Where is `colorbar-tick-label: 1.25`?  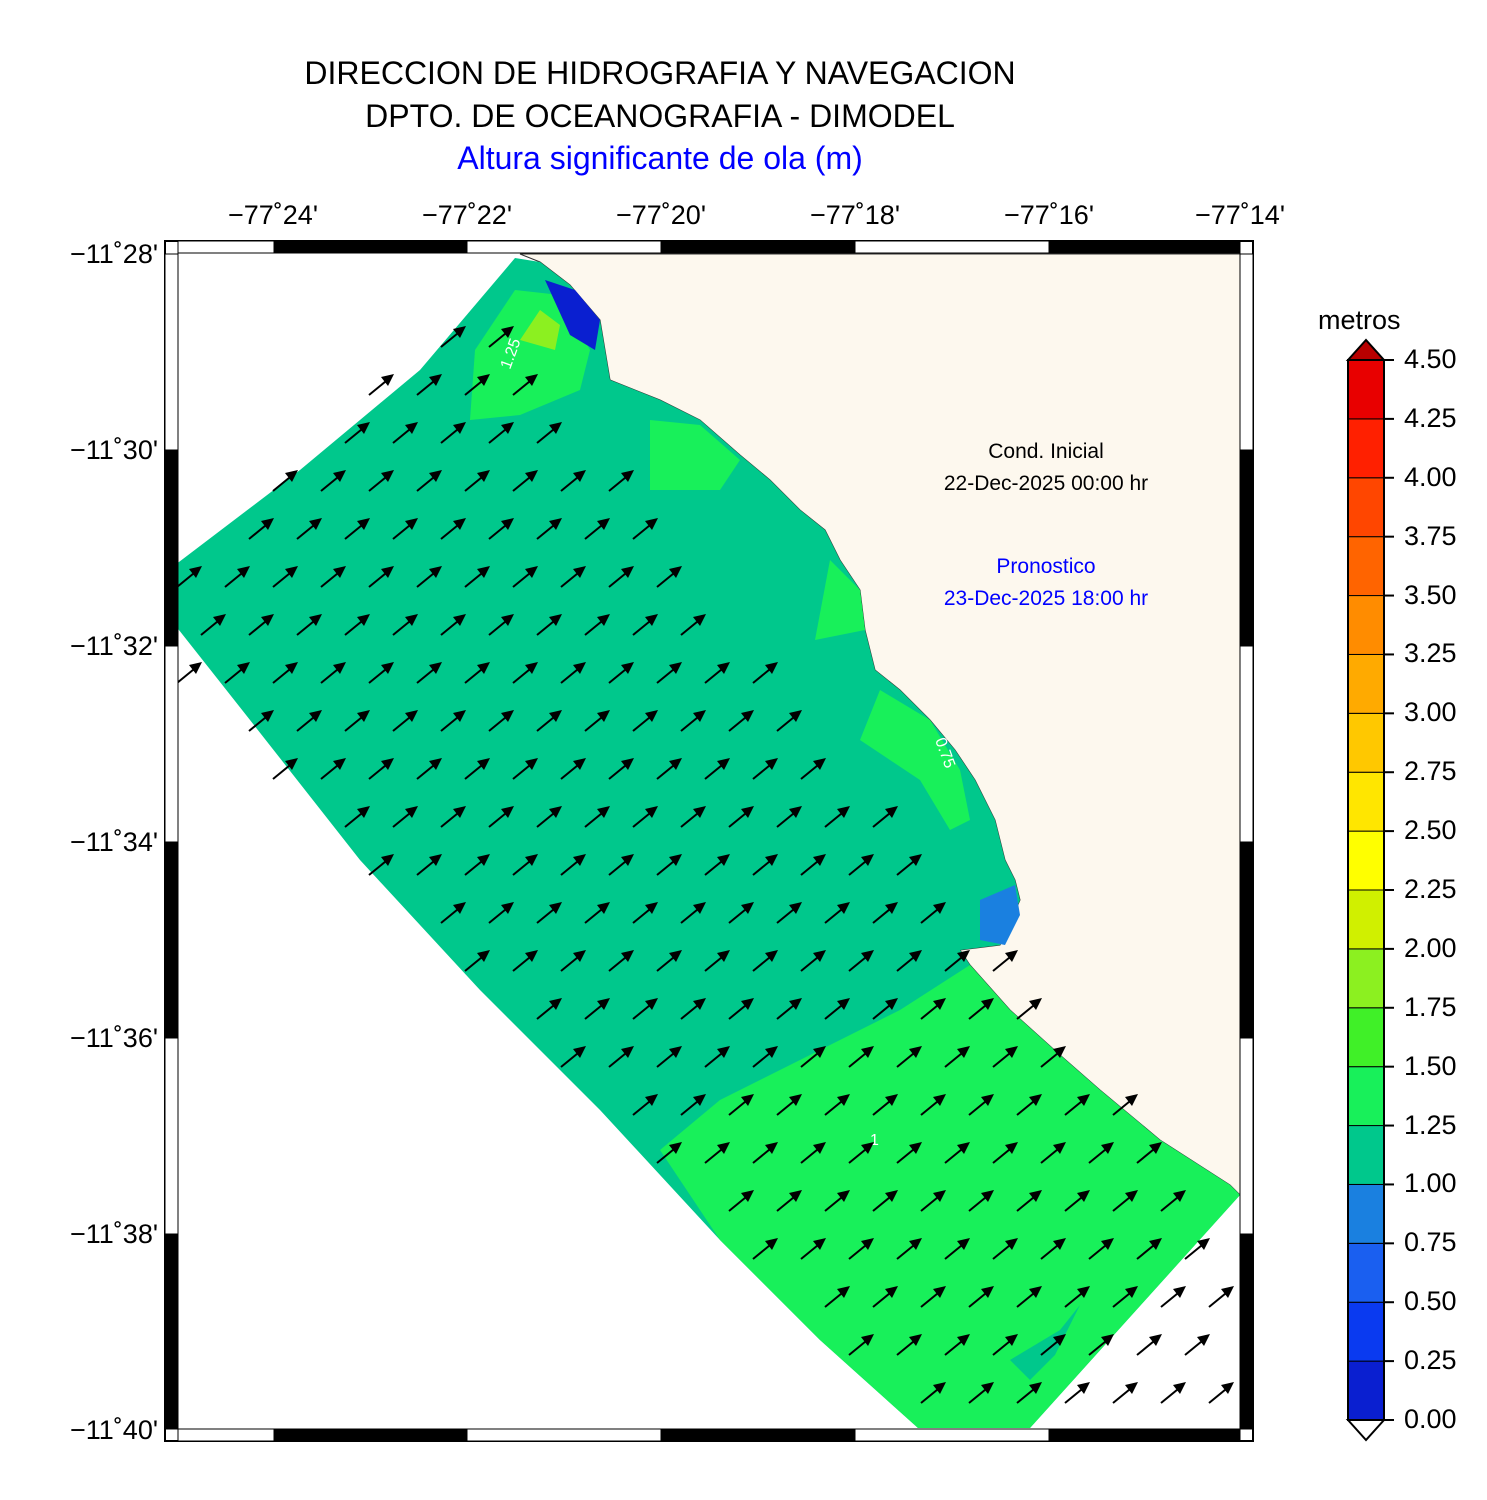 colorbar-tick-label: 1.25 is located at coordinates (1430, 1124).